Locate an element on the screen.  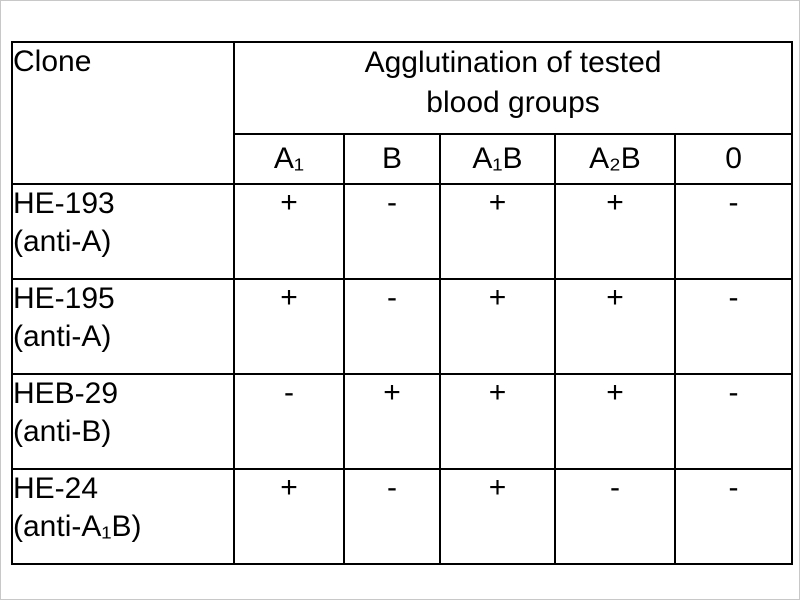
clone-name: HEB-29 is located at coordinates (66, 393).